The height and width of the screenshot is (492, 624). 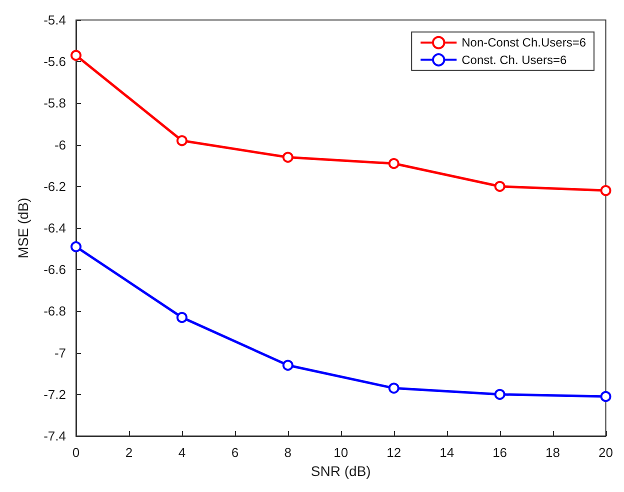 I want to click on x-tick-label: 8, so click(x=288, y=452).